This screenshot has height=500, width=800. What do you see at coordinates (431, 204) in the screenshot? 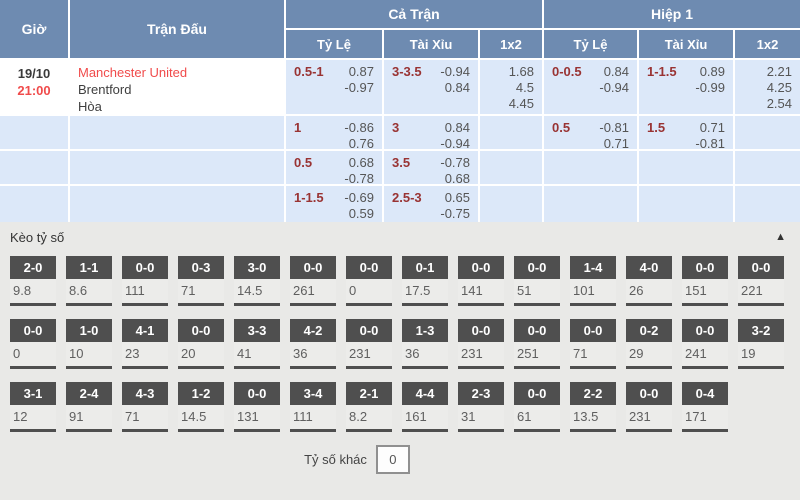
I see `ft-over-under-cell: 2.5-3 0.65 -0.75` at bounding box center [431, 204].